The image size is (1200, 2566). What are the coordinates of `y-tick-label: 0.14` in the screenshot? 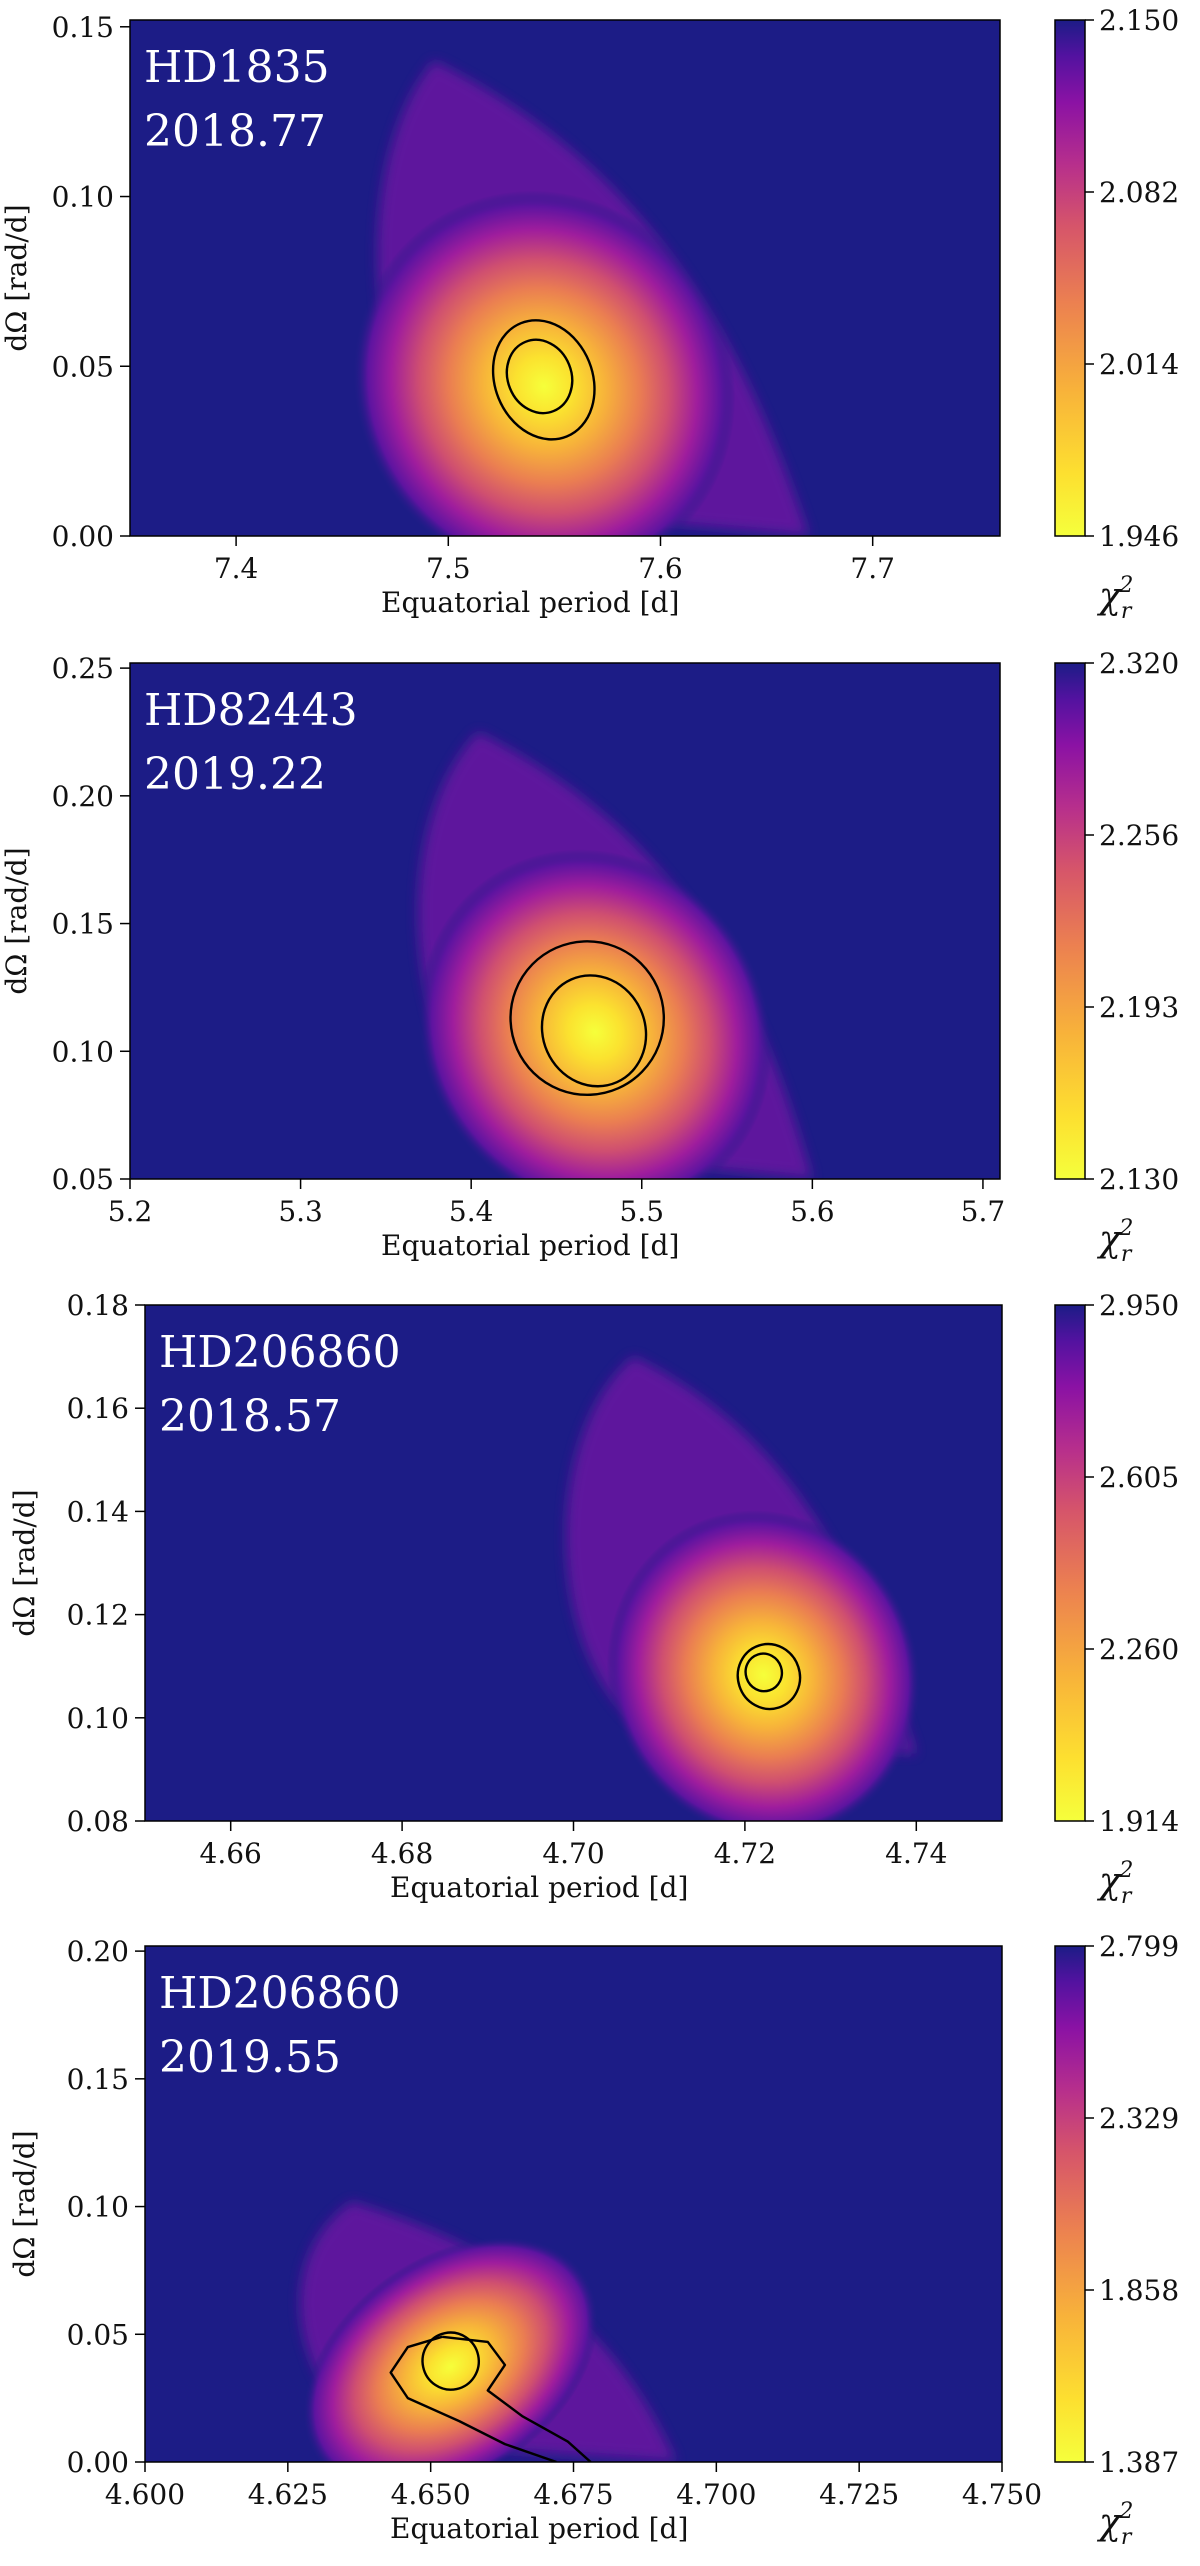 It's located at (98, 1511).